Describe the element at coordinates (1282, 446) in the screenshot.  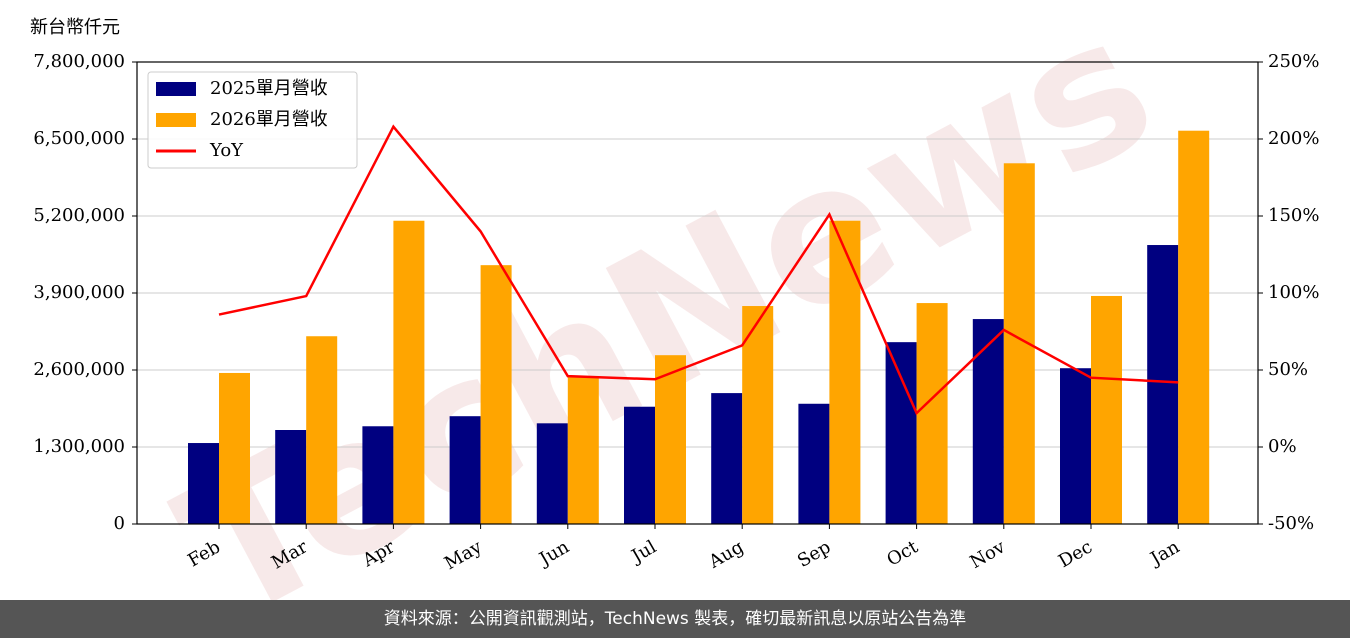
I see `y2-tick-label: 0%` at that location.